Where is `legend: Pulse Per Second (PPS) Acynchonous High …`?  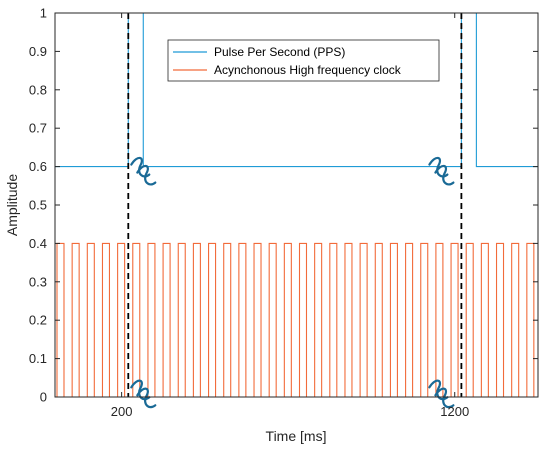
legend: Pulse Per Second (PPS) Acynchonous High … is located at coordinates (303, 60).